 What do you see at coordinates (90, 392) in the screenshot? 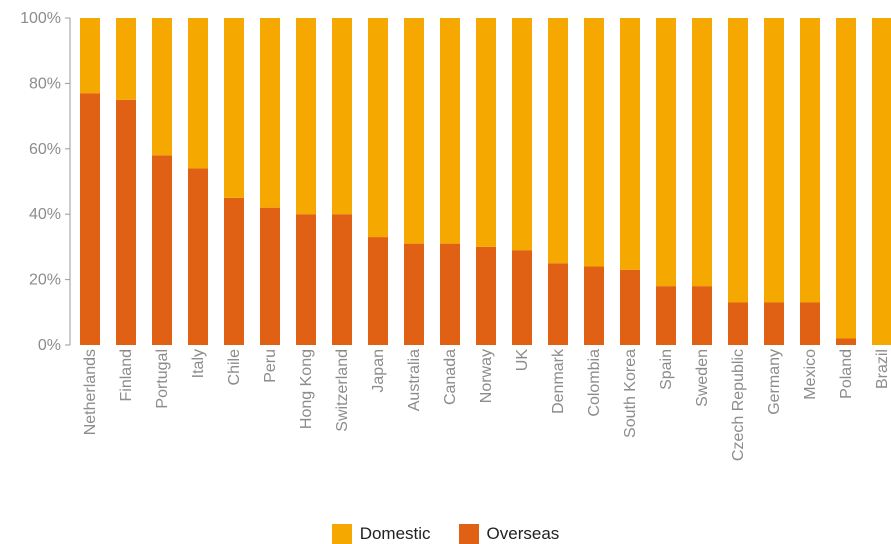
I see `x-tick-label: Netherlands` at bounding box center [90, 392].